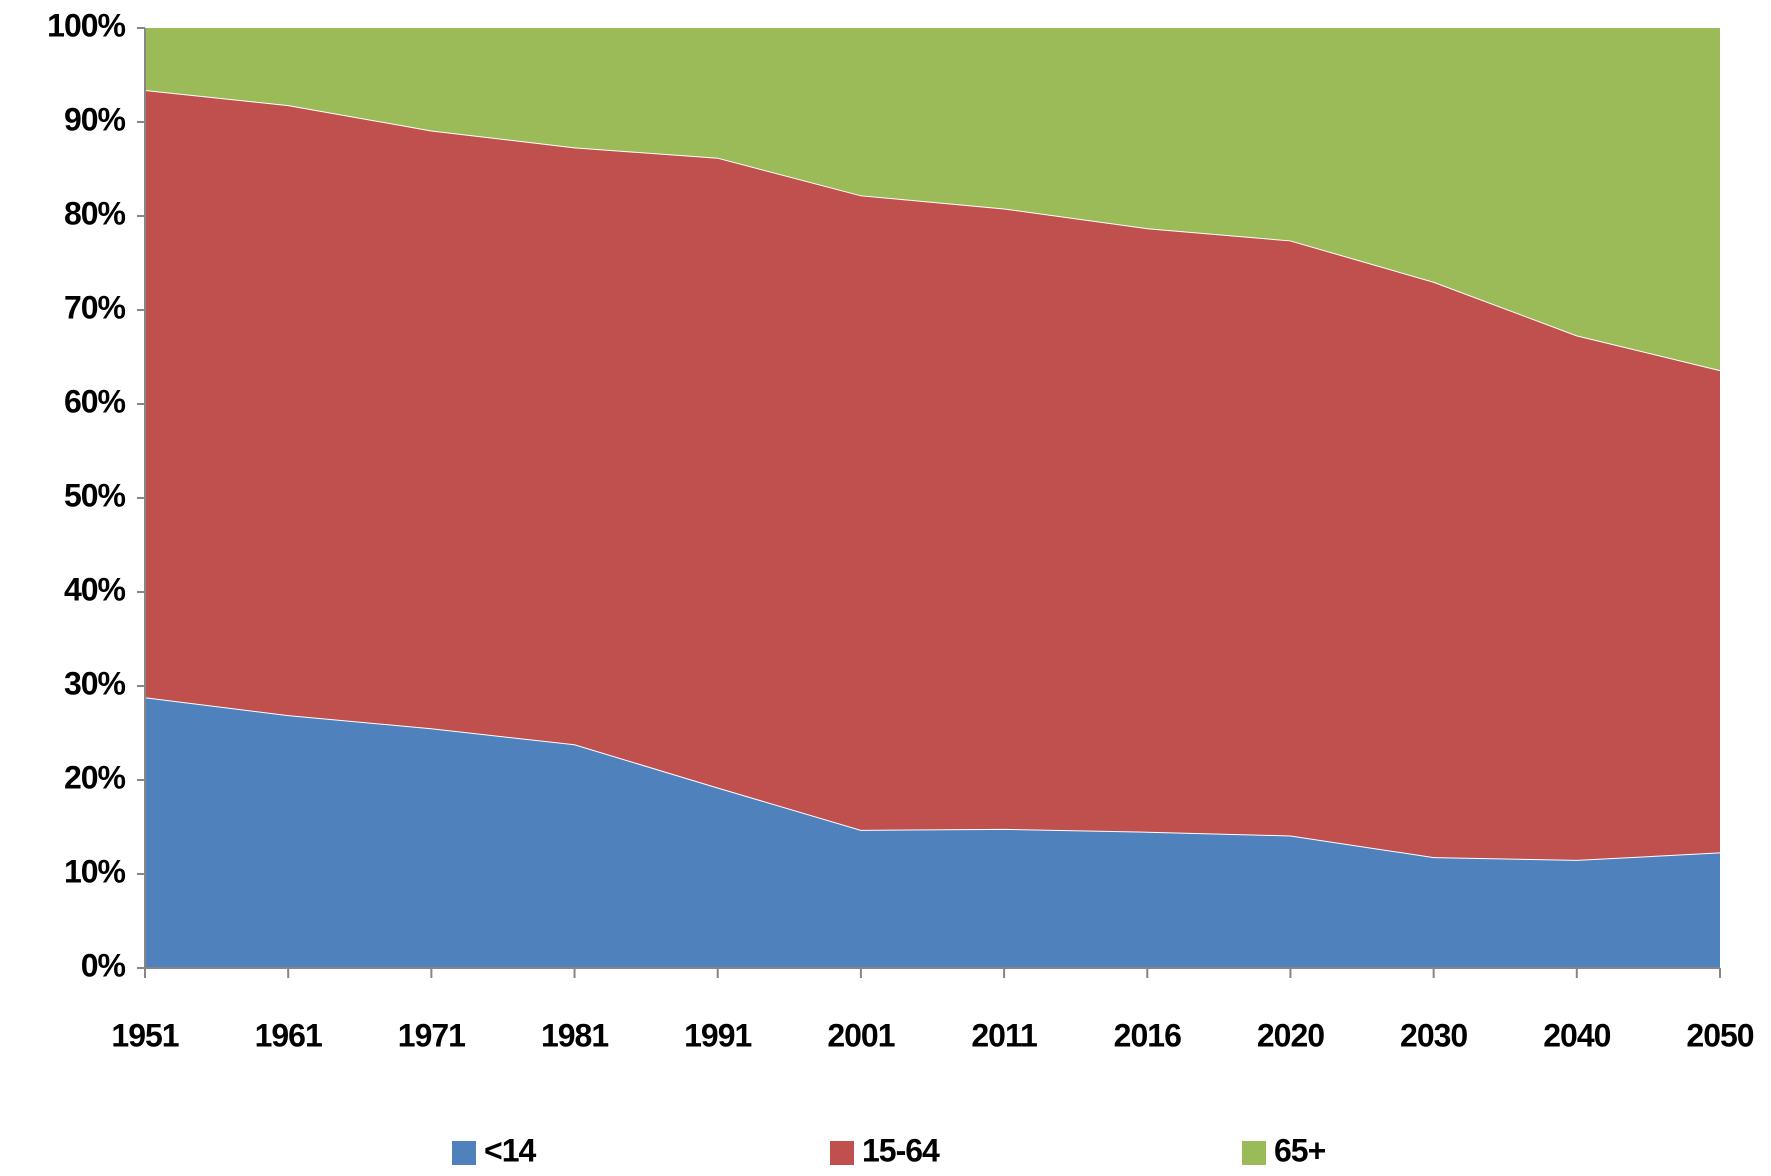  Describe the element at coordinates (1433, 1035) in the screenshot. I see `x-tick-label: 2030` at that location.